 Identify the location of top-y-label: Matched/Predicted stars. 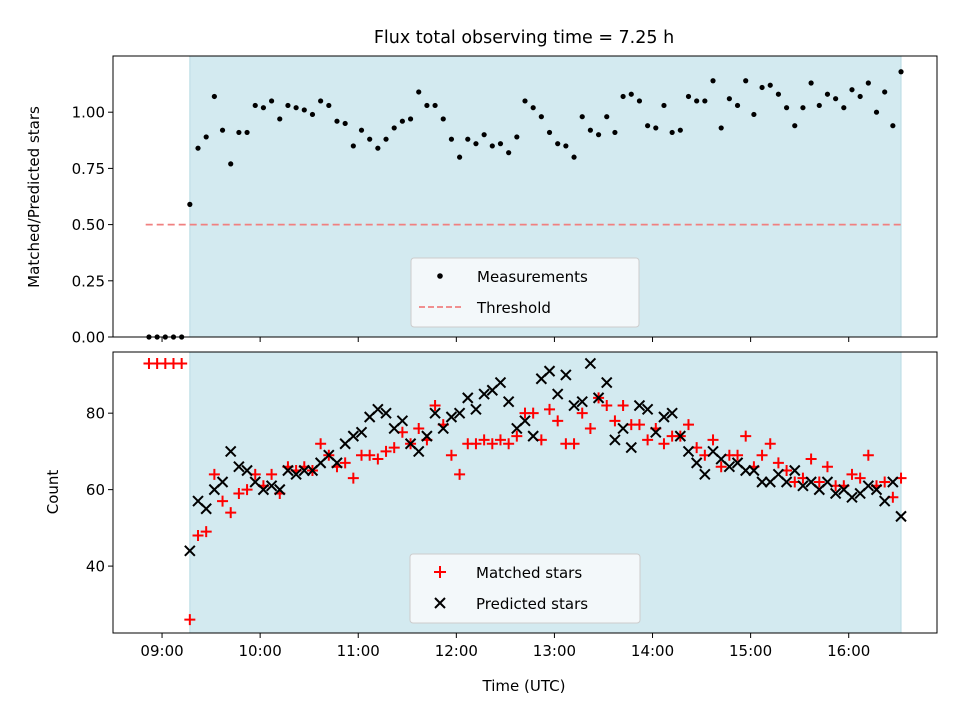
(34, 197).